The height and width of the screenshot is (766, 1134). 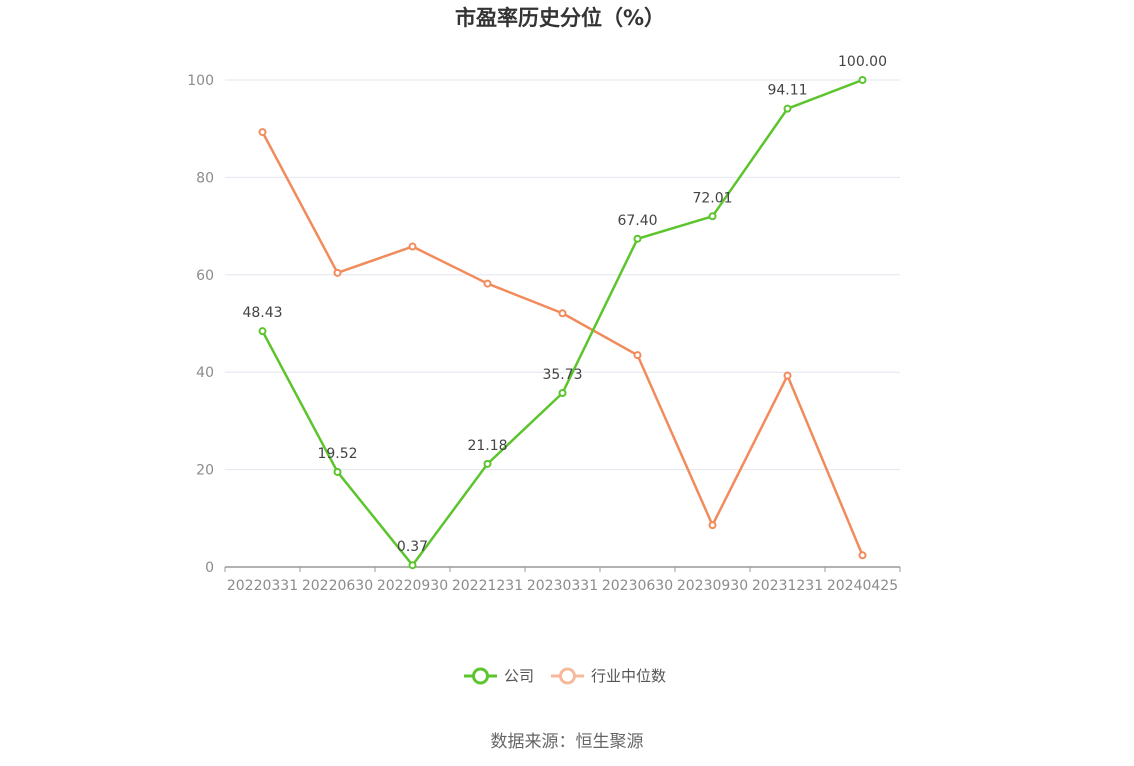 I want to click on y-tick-label-4: 80, so click(x=205, y=178).